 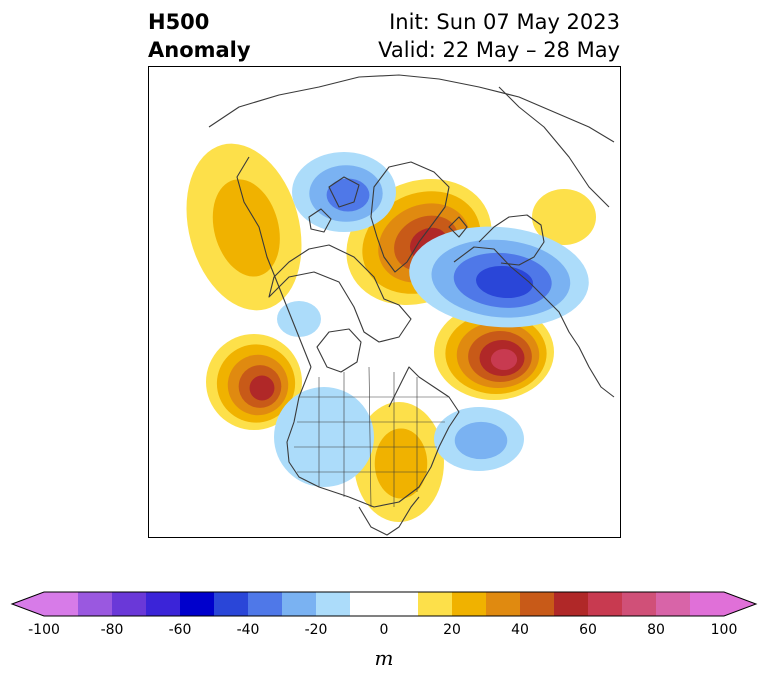 What do you see at coordinates (44, 630) in the screenshot?
I see `colorbar-tick-label: -100` at bounding box center [44, 630].